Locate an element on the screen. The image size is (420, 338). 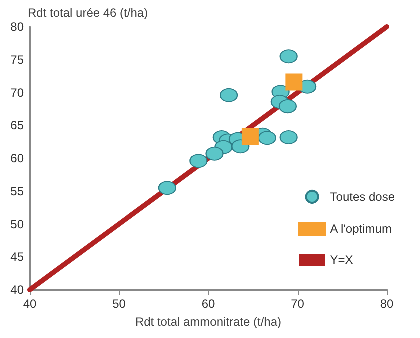
x-tick-label: 70 is located at coordinates (298, 304).